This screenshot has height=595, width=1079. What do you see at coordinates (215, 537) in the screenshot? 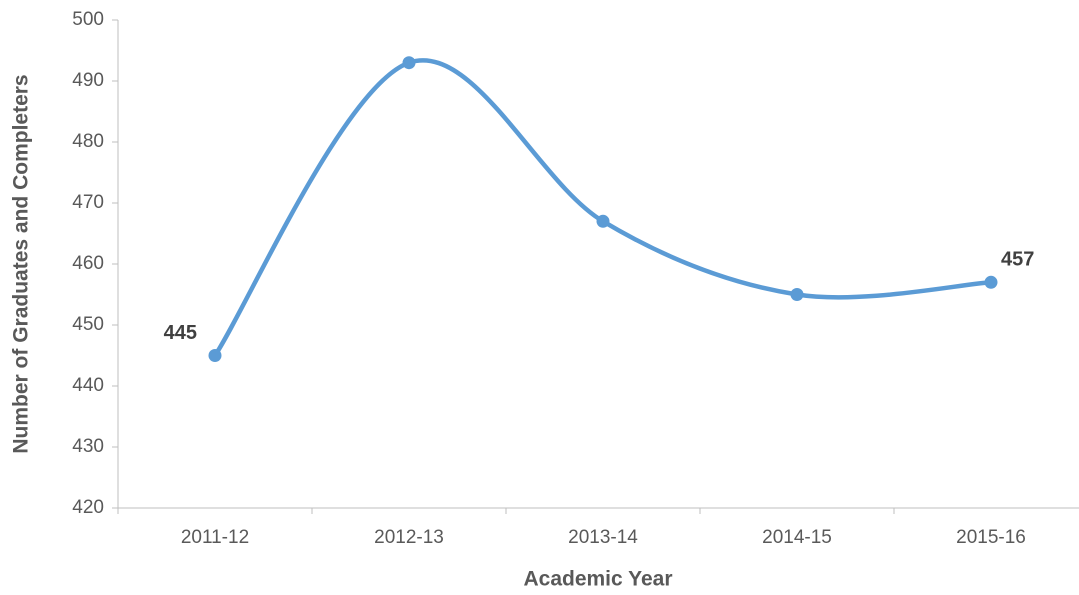
I see `x-tick-label: 2011-12` at bounding box center [215, 537].